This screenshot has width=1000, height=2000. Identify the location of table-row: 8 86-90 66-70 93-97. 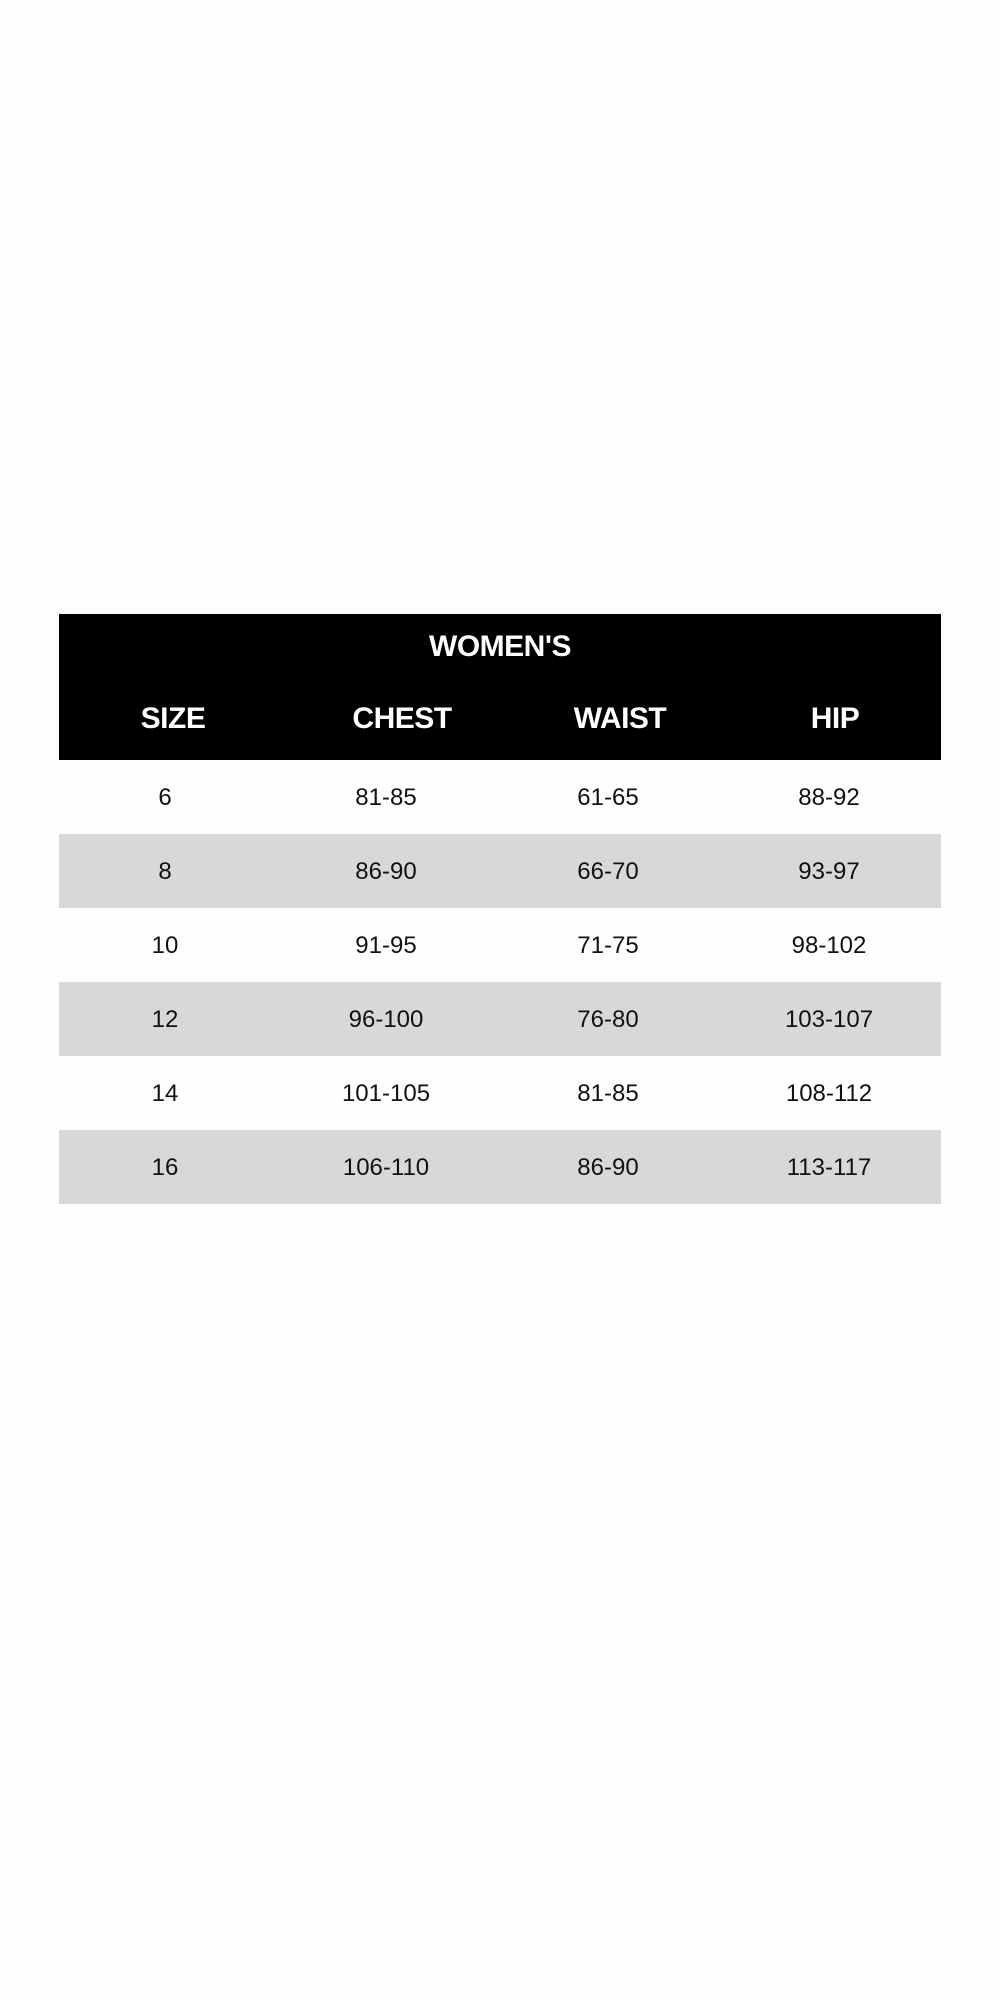
(500, 871).